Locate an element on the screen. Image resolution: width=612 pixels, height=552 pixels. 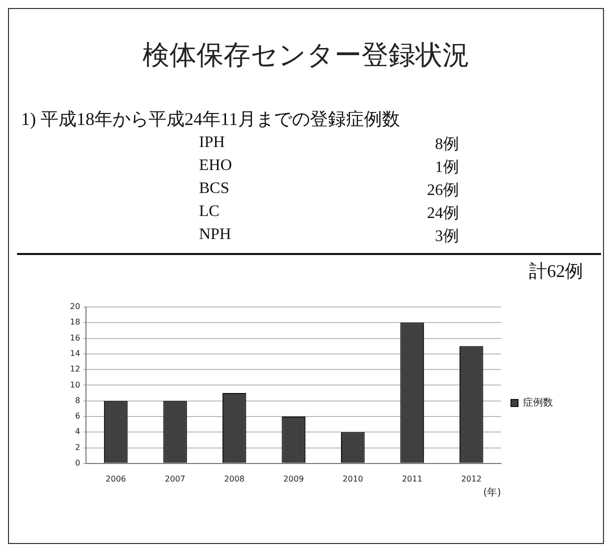
text: 26例 is located at coordinates (443, 191).